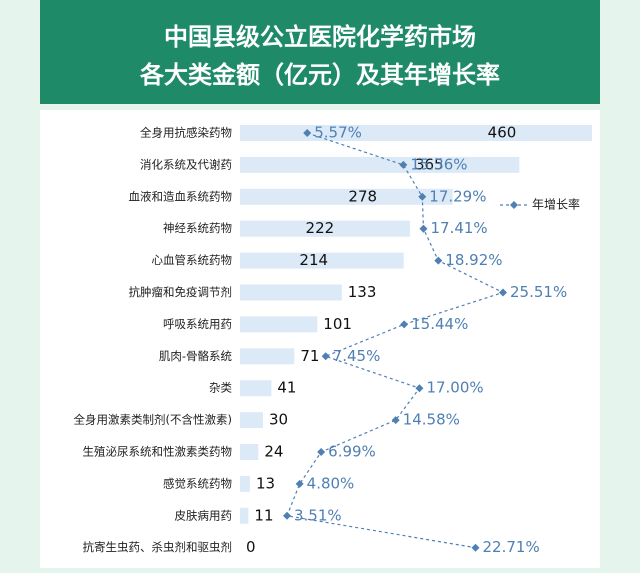 The width and height of the screenshot is (640, 577). What do you see at coordinates (511, 547) in the screenshot?
I see `growth-label: 22.71%` at bounding box center [511, 547].